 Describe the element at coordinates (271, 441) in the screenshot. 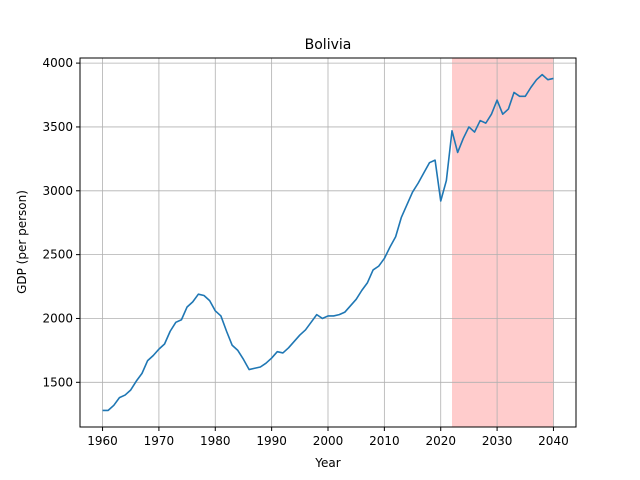

I see `x-tick-label: 1990` at that location.